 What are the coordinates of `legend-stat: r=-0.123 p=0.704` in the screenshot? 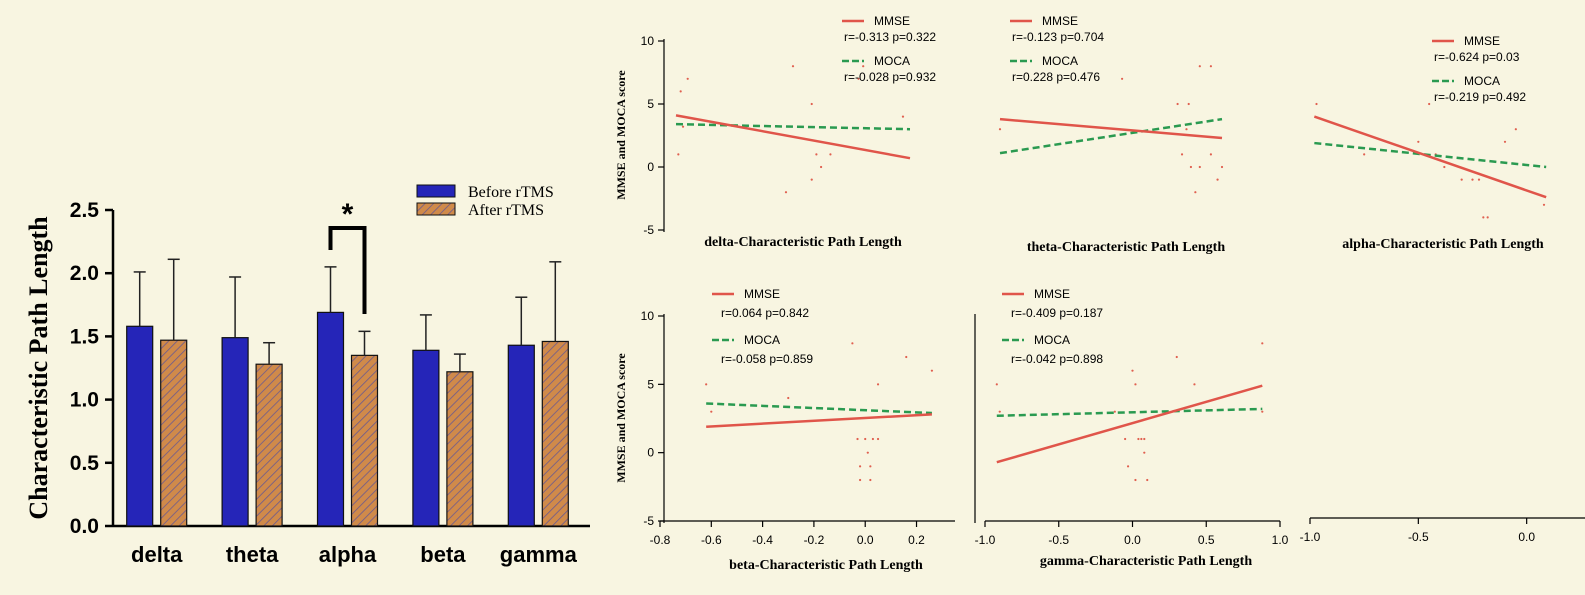 It's located at (1058, 37).